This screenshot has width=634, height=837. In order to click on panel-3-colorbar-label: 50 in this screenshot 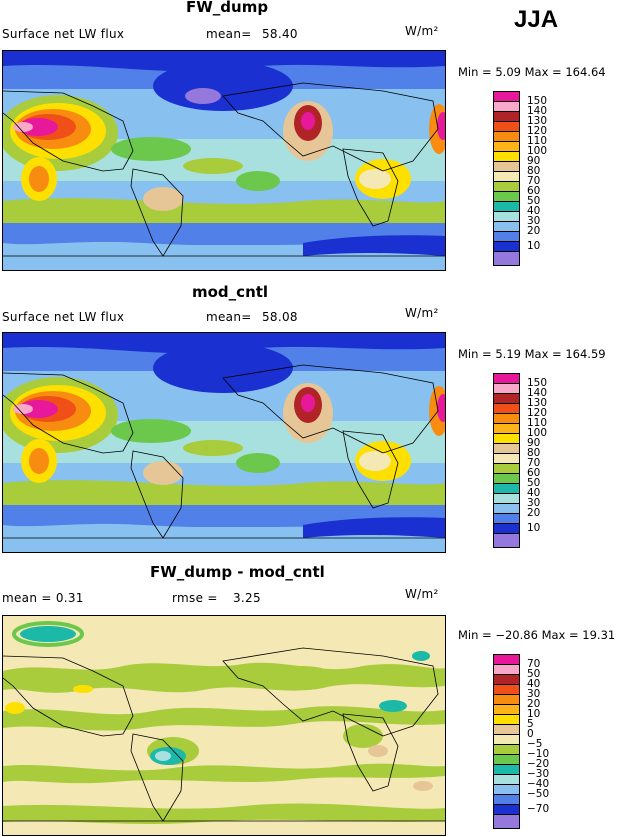, I will do `click(534, 674)`.